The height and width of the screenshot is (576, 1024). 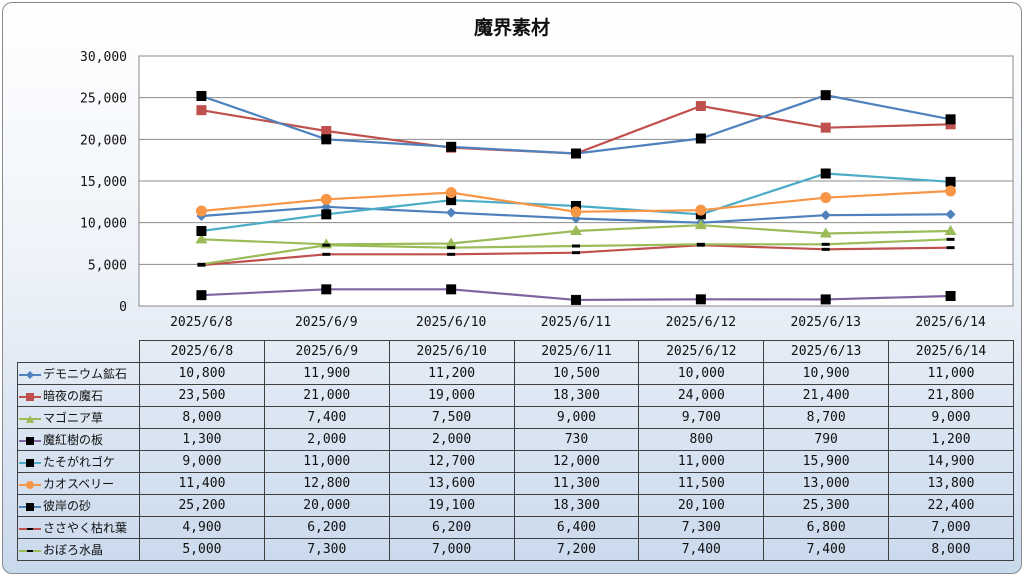 What do you see at coordinates (107, 265) in the screenshot?
I see `y-tick-label: 5,000` at bounding box center [107, 265].